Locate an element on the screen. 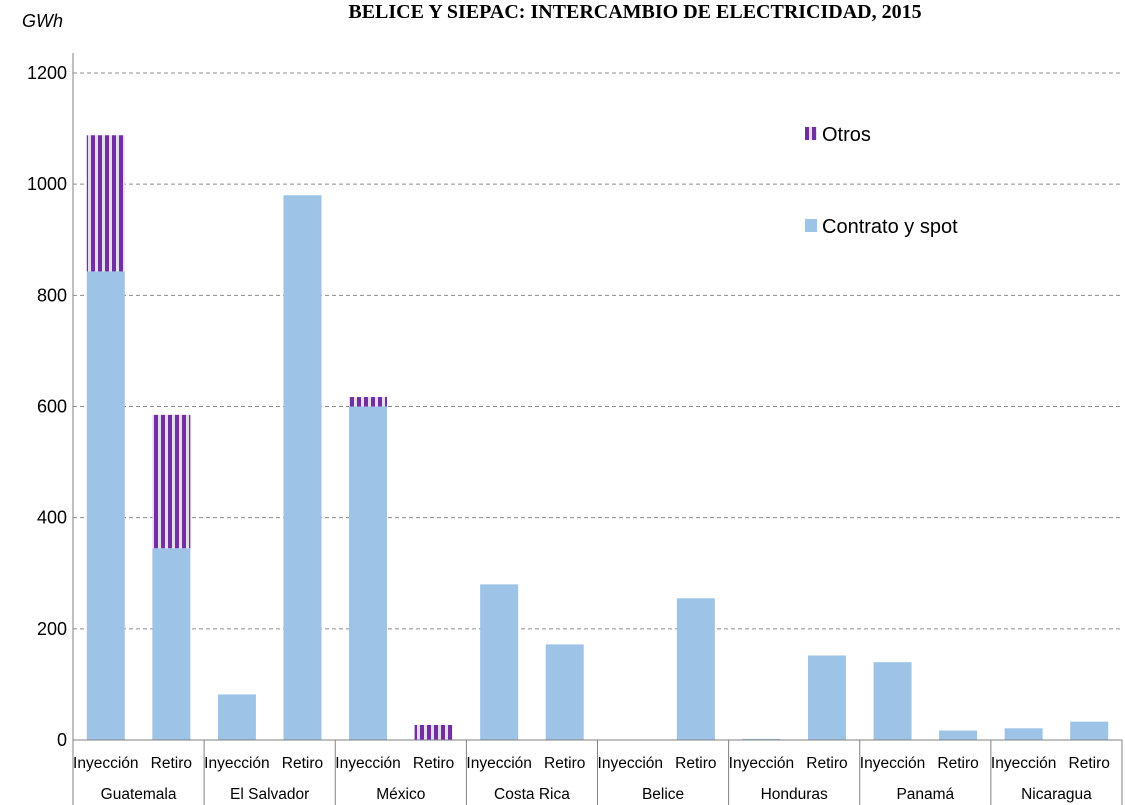  y-tick-label: 200 is located at coordinates (52, 629).